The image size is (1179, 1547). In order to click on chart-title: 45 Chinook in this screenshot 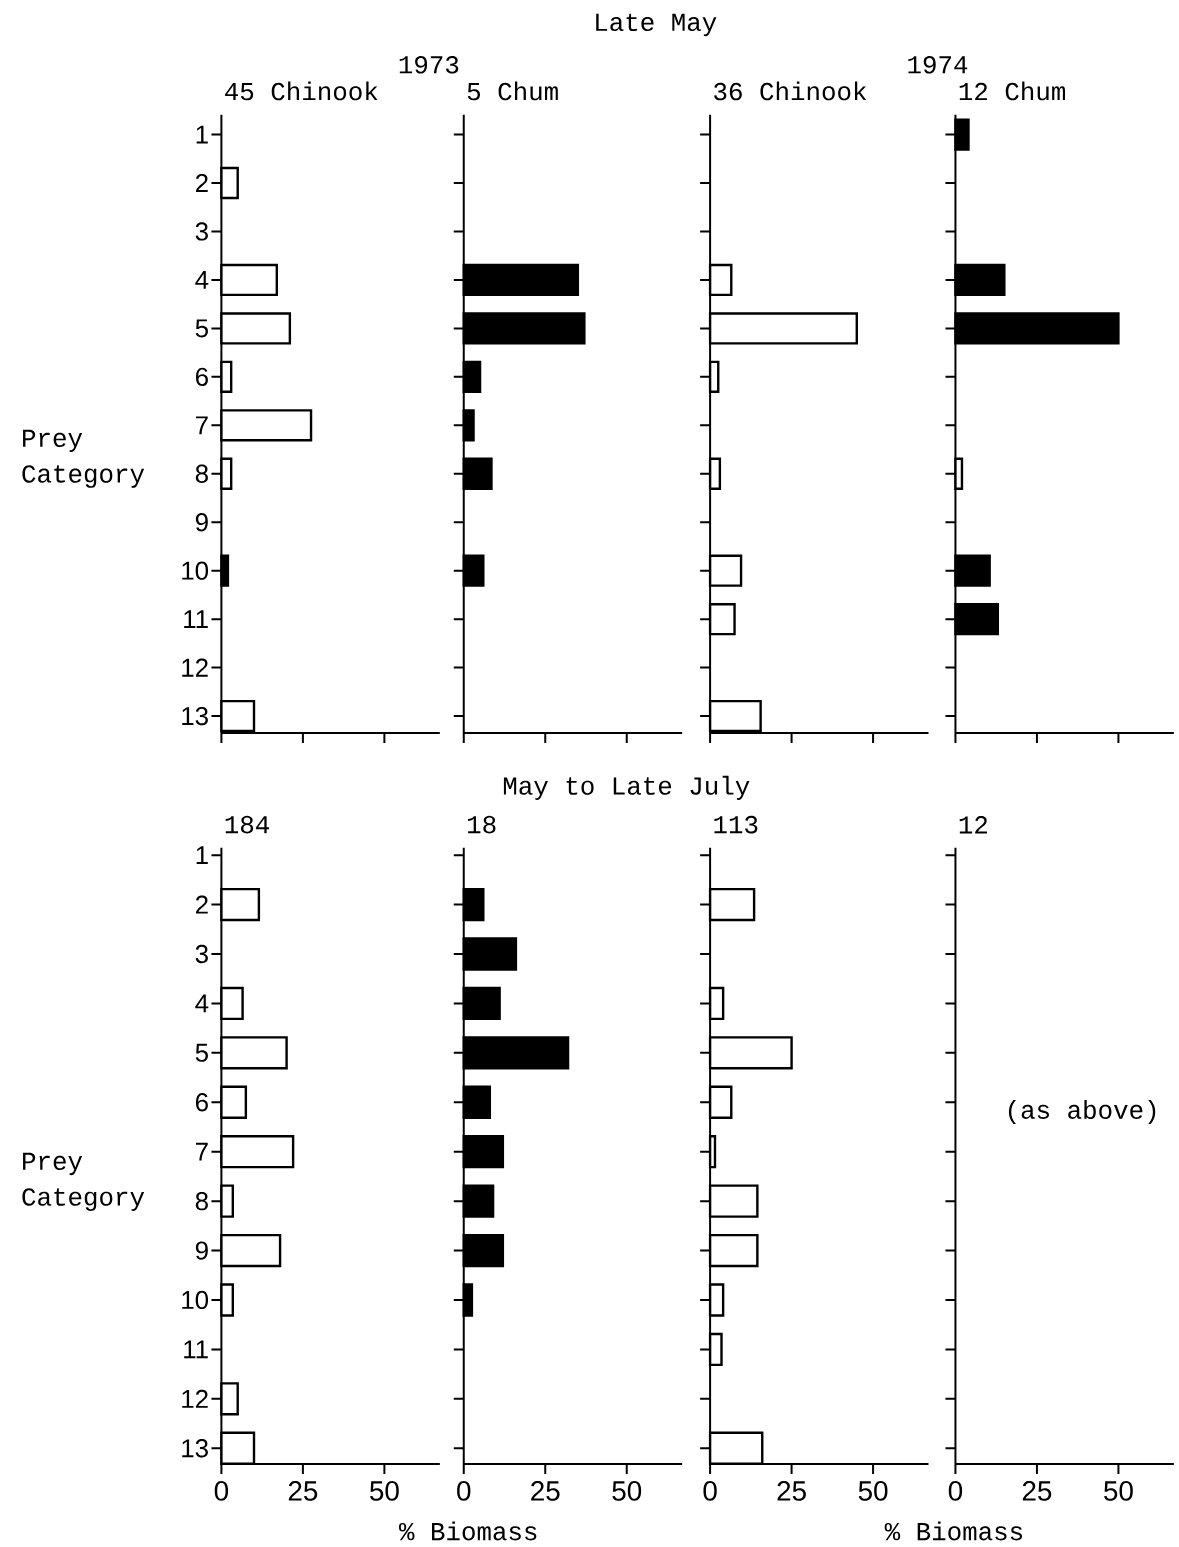, I will do `click(301, 91)`.